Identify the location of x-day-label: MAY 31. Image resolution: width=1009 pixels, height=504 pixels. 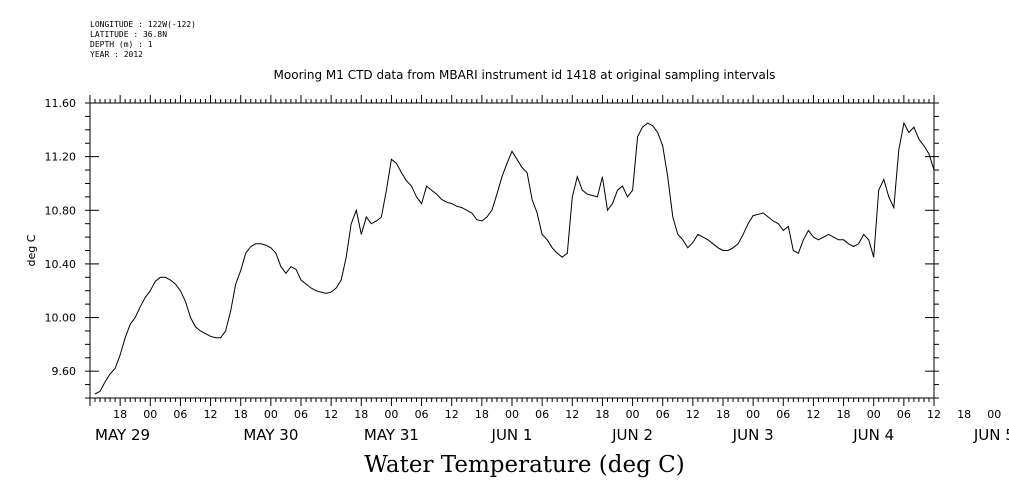
(391, 435).